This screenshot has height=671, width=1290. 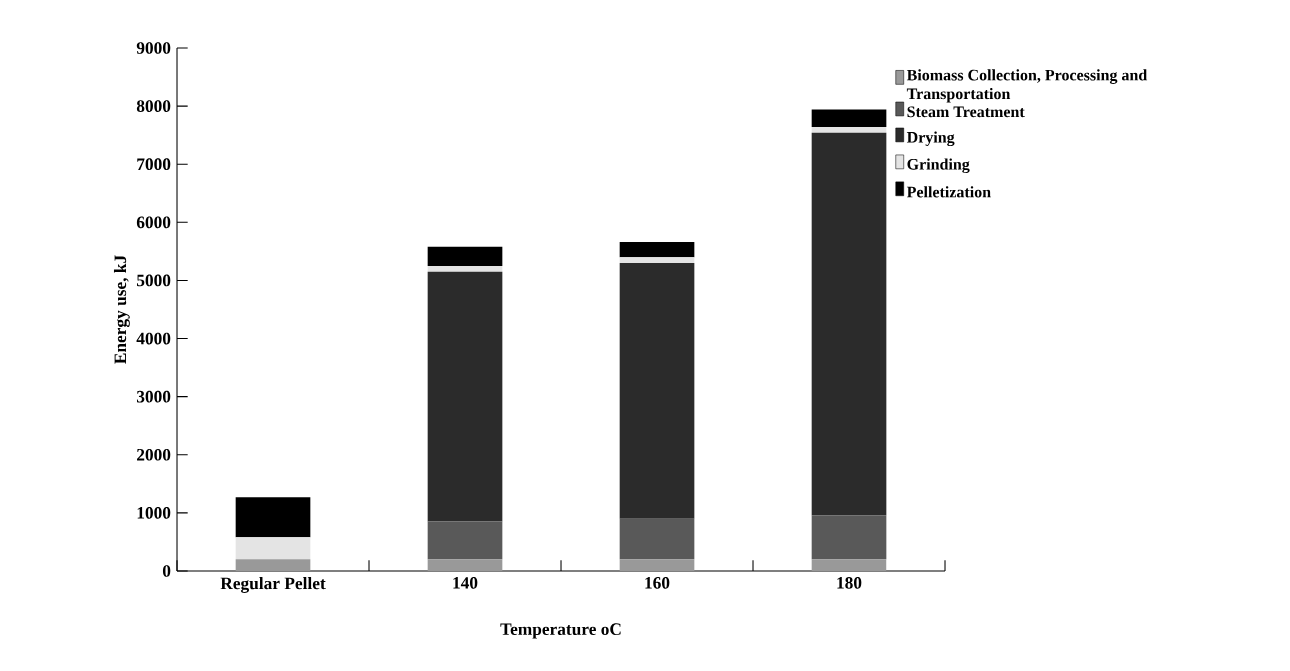 What do you see at coordinates (154, 164) in the screenshot?
I see `y-tick-label: 7000` at bounding box center [154, 164].